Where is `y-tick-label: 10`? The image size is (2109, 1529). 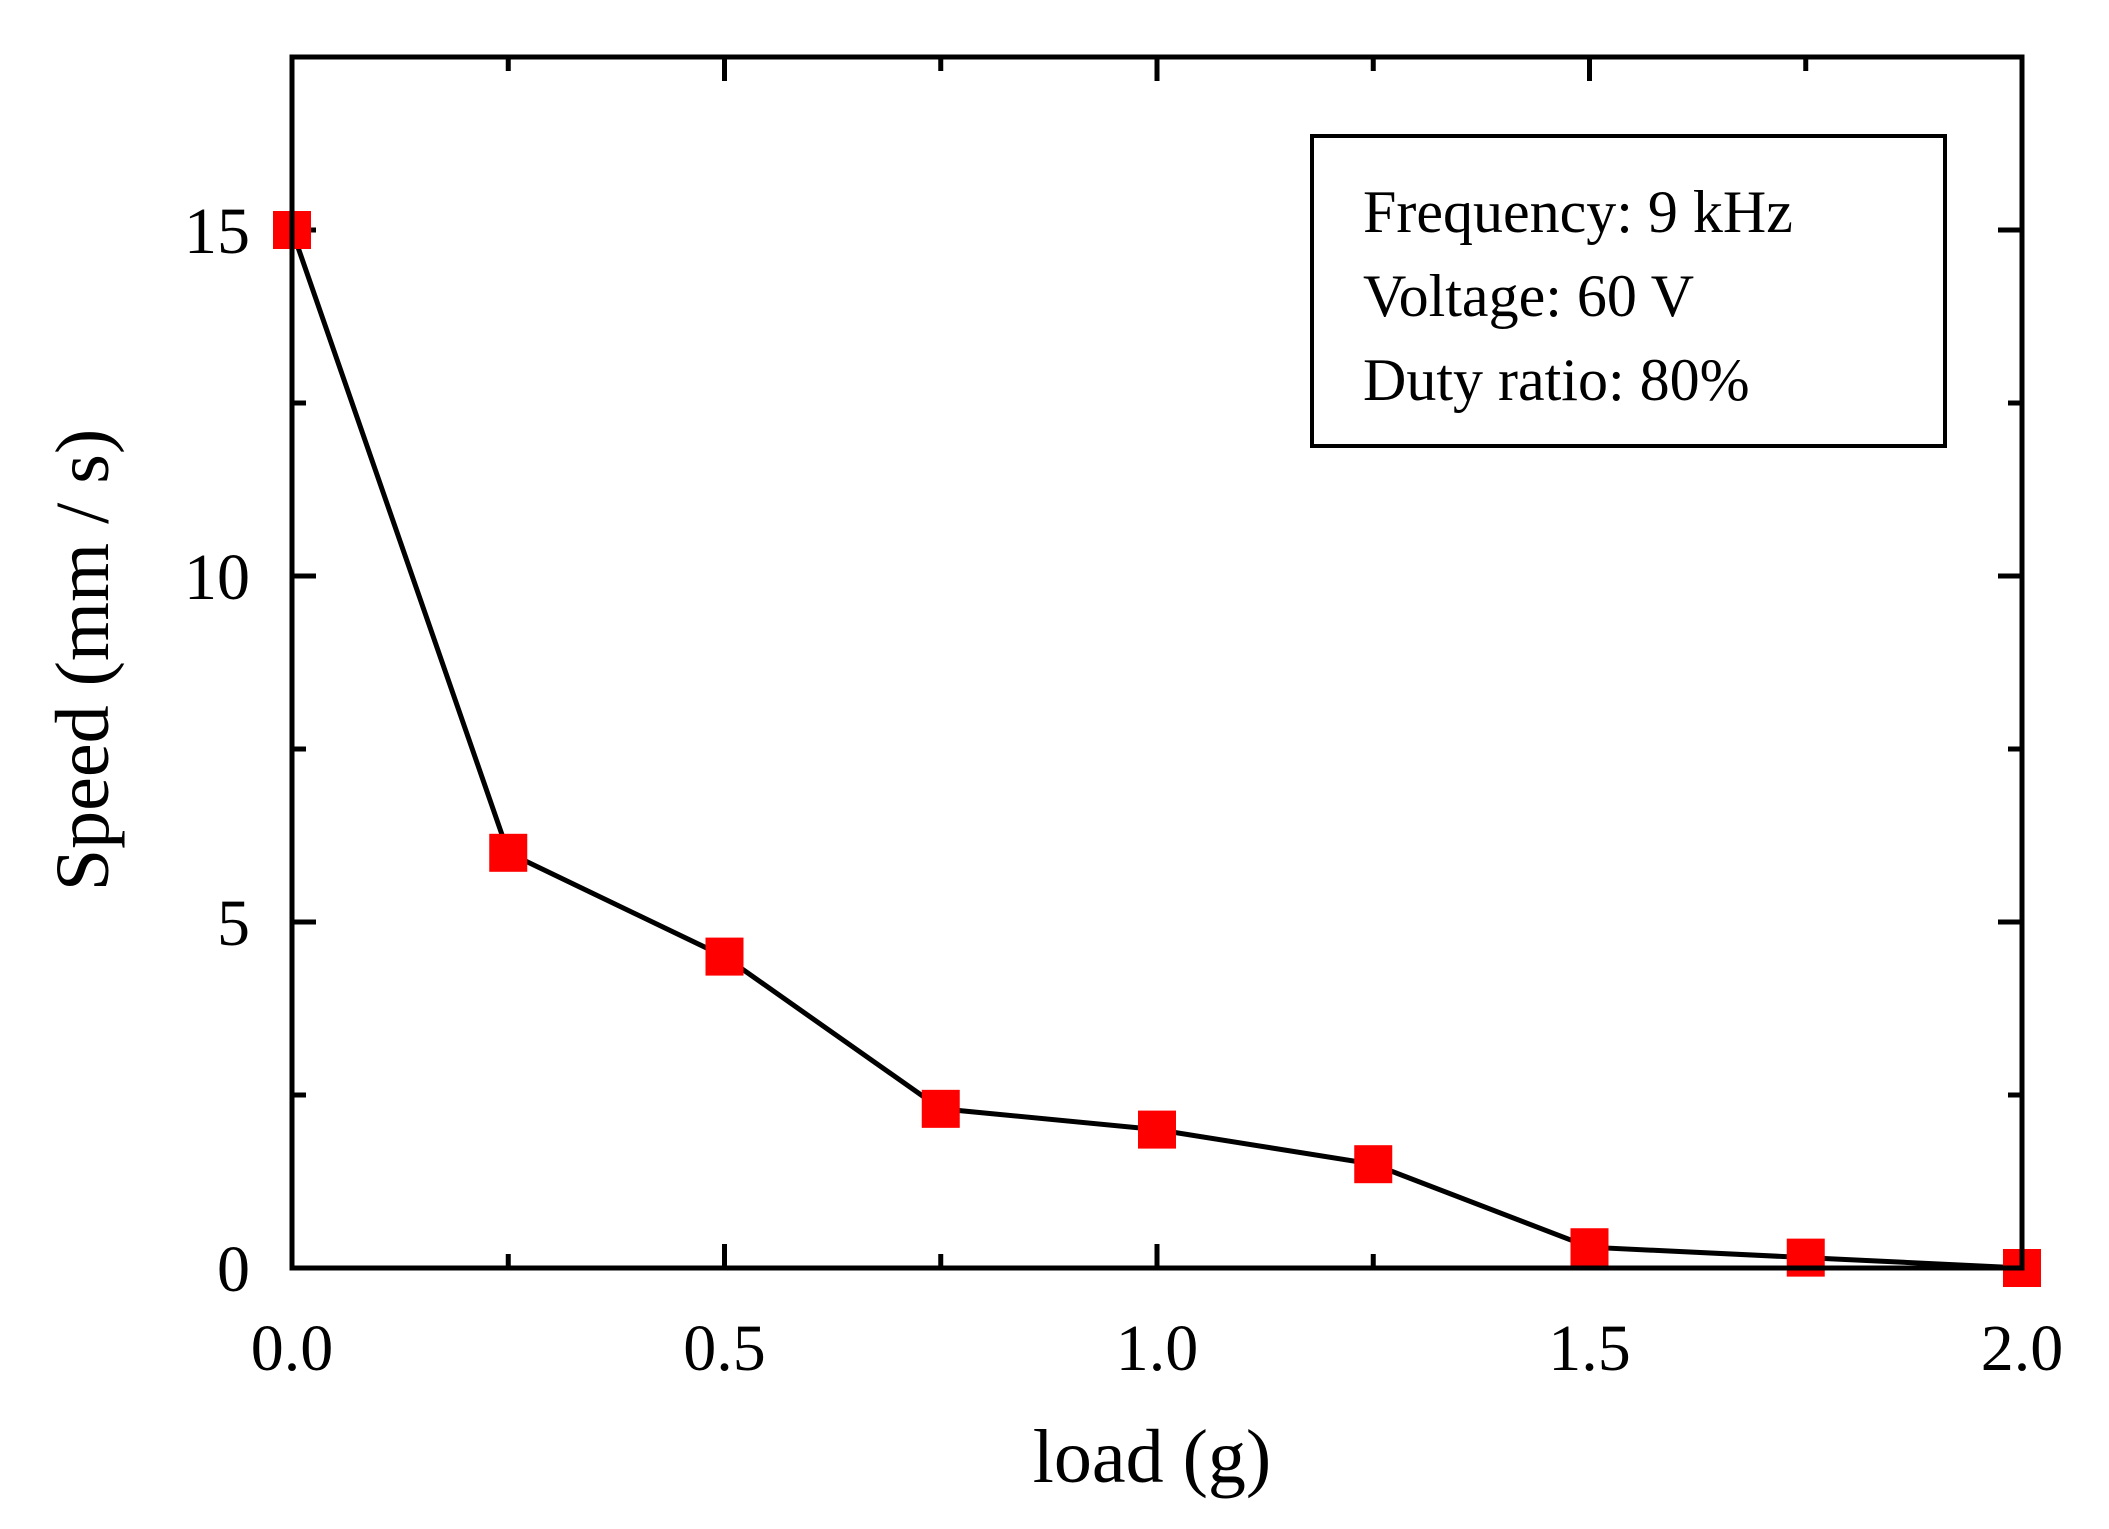
y-tick-label: 10 is located at coordinates (217, 577).